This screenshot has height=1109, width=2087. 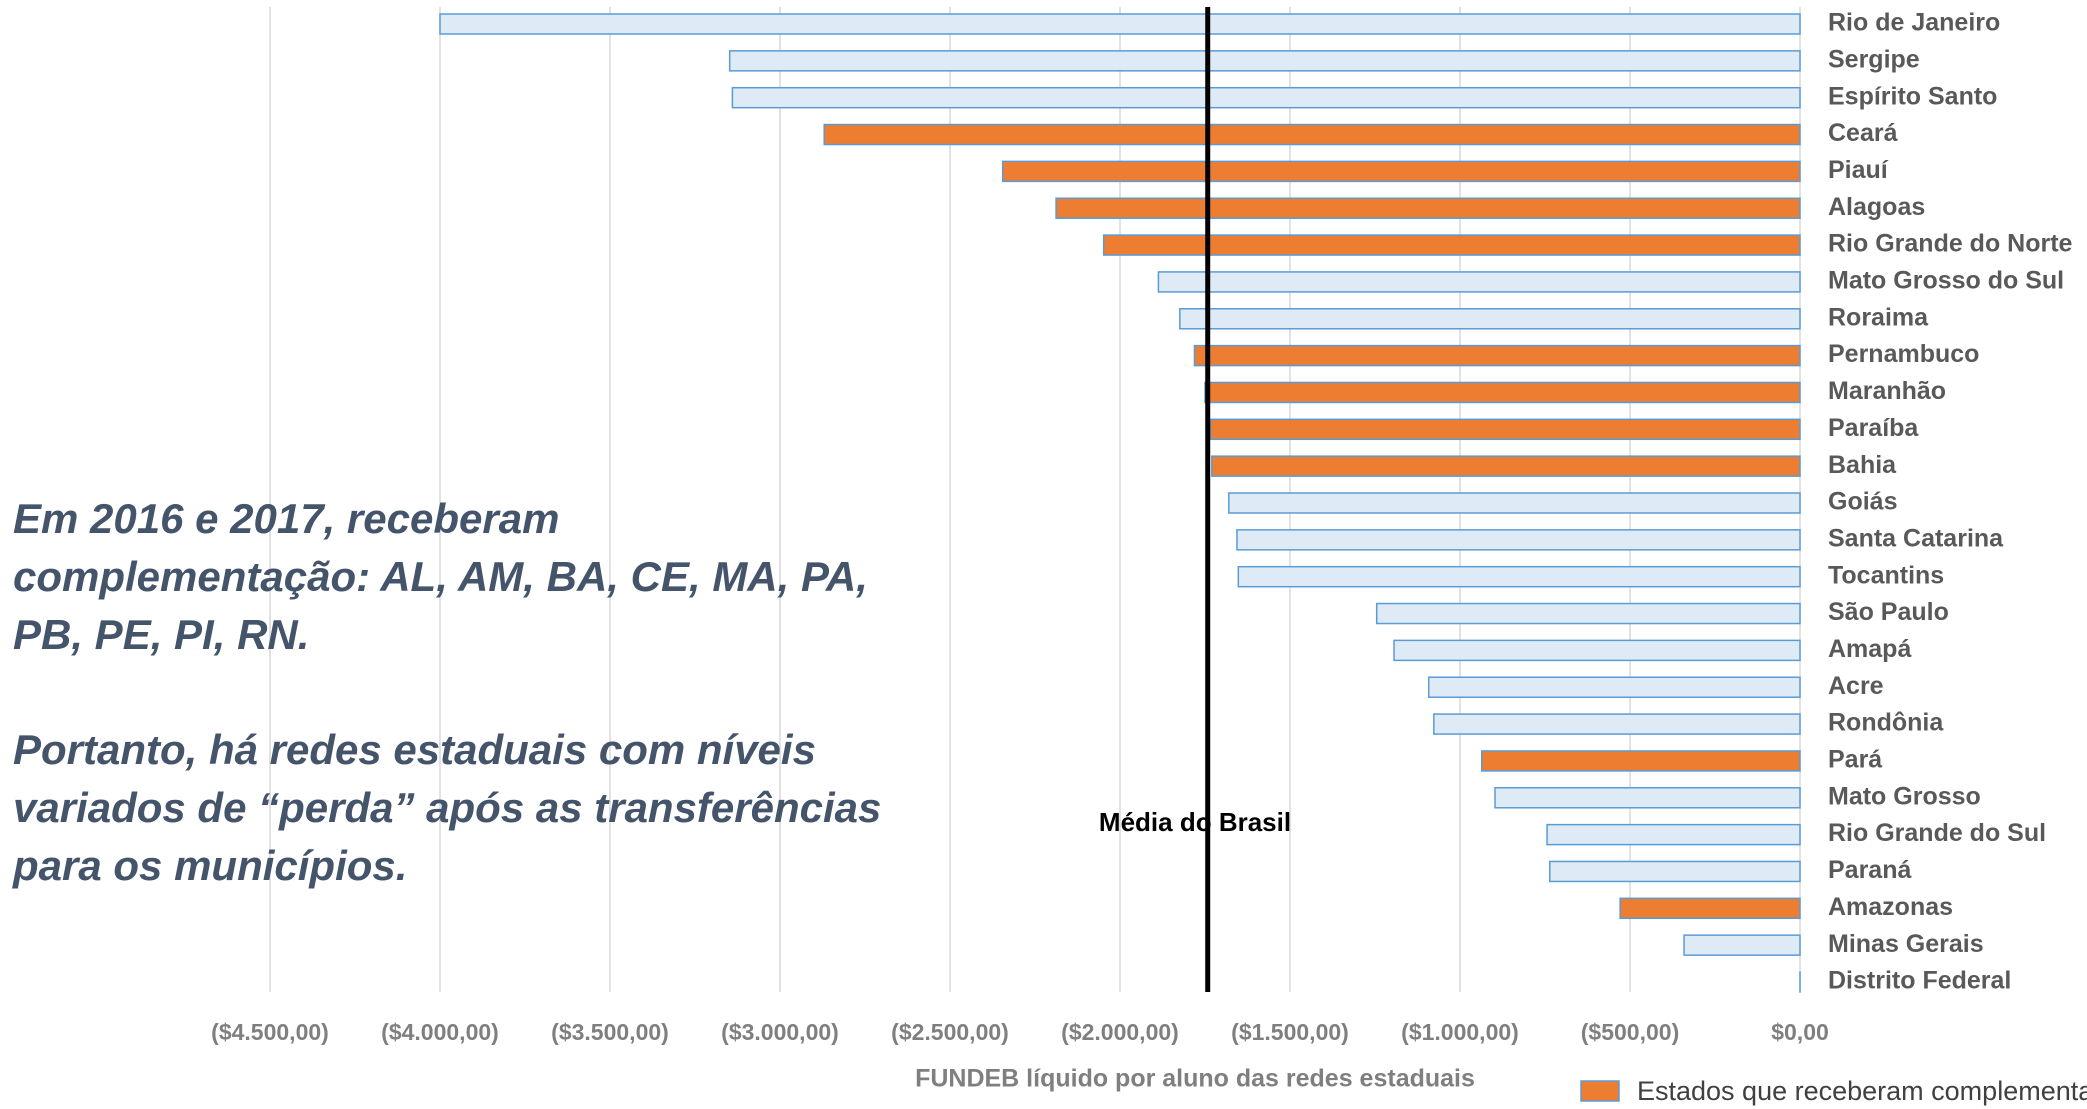 I want to click on x-tick-label: ($4.500,00), so click(x=270, y=1032).